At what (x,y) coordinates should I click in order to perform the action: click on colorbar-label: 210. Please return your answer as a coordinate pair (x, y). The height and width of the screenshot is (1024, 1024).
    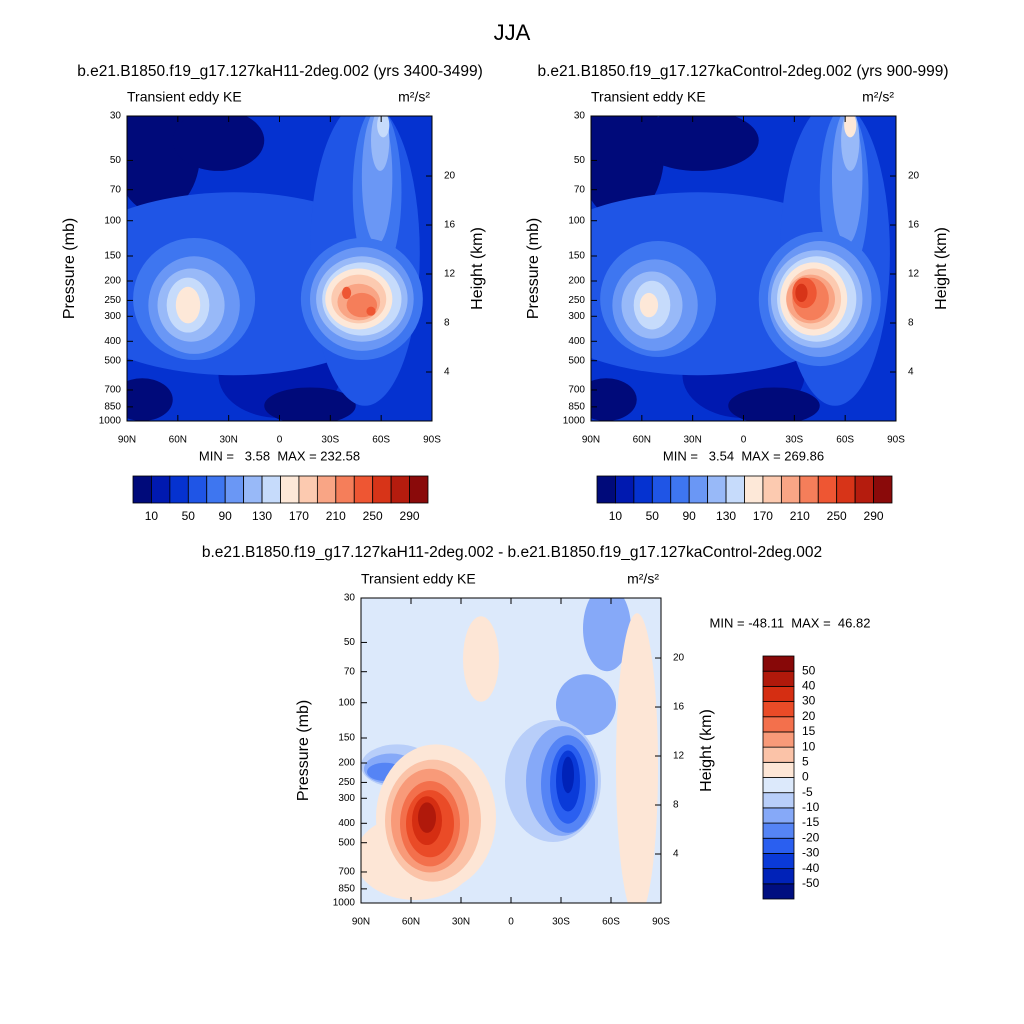
    Looking at the image, I should click on (800, 516).